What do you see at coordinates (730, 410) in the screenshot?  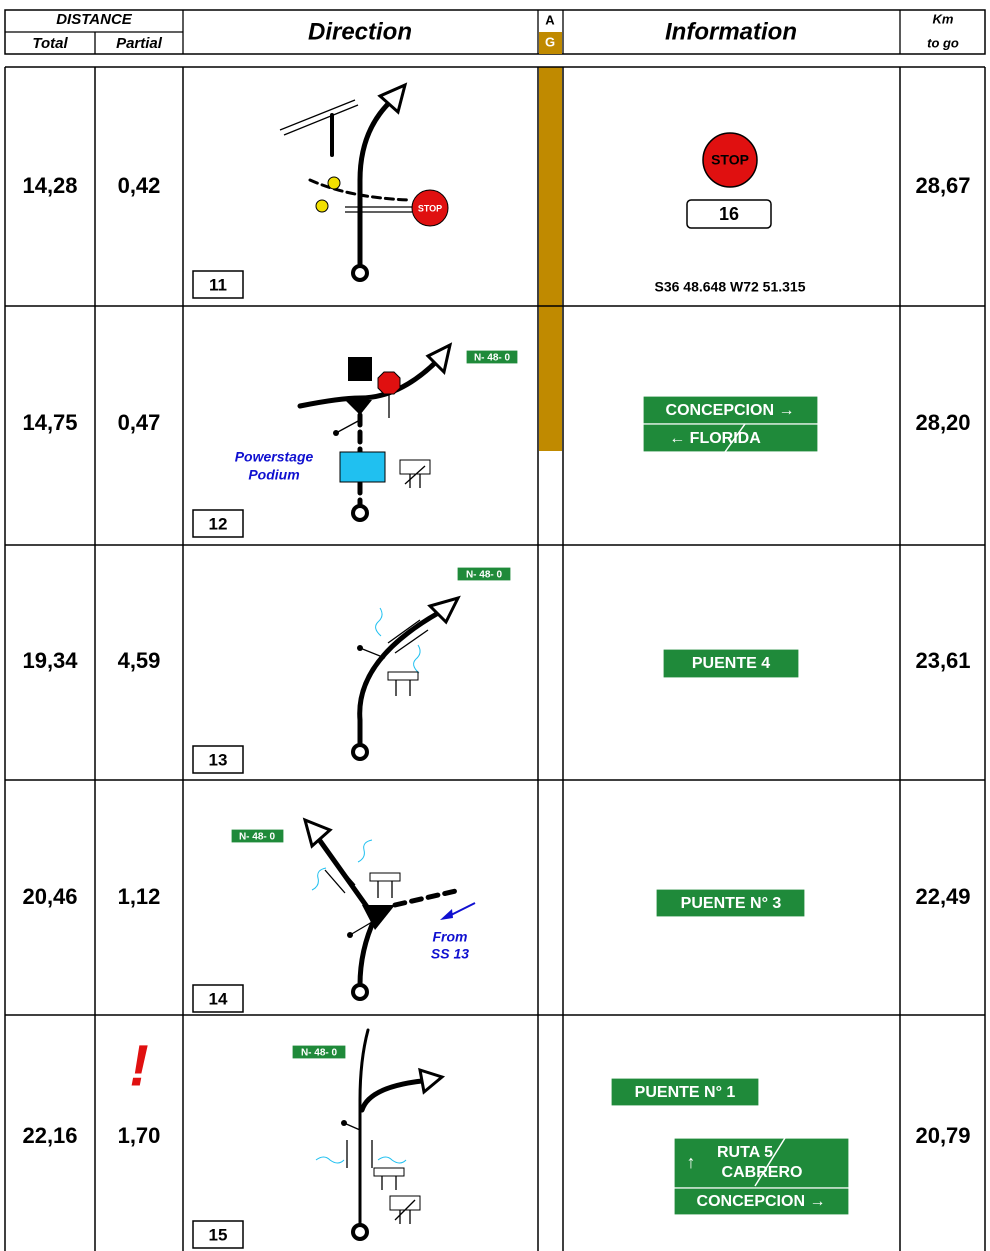 I see `direction-sign: CONCEPCION →` at bounding box center [730, 410].